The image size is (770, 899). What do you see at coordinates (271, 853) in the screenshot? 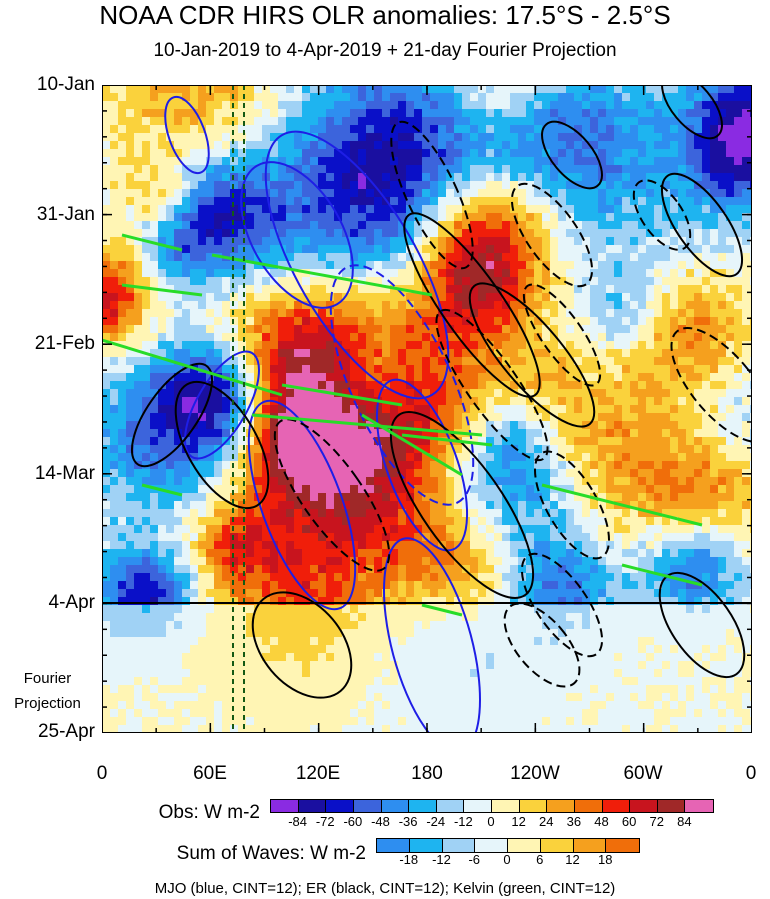
I see `waves-colorbar-label: Sum of Waves: W m-2` at bounding box center [271, 853].